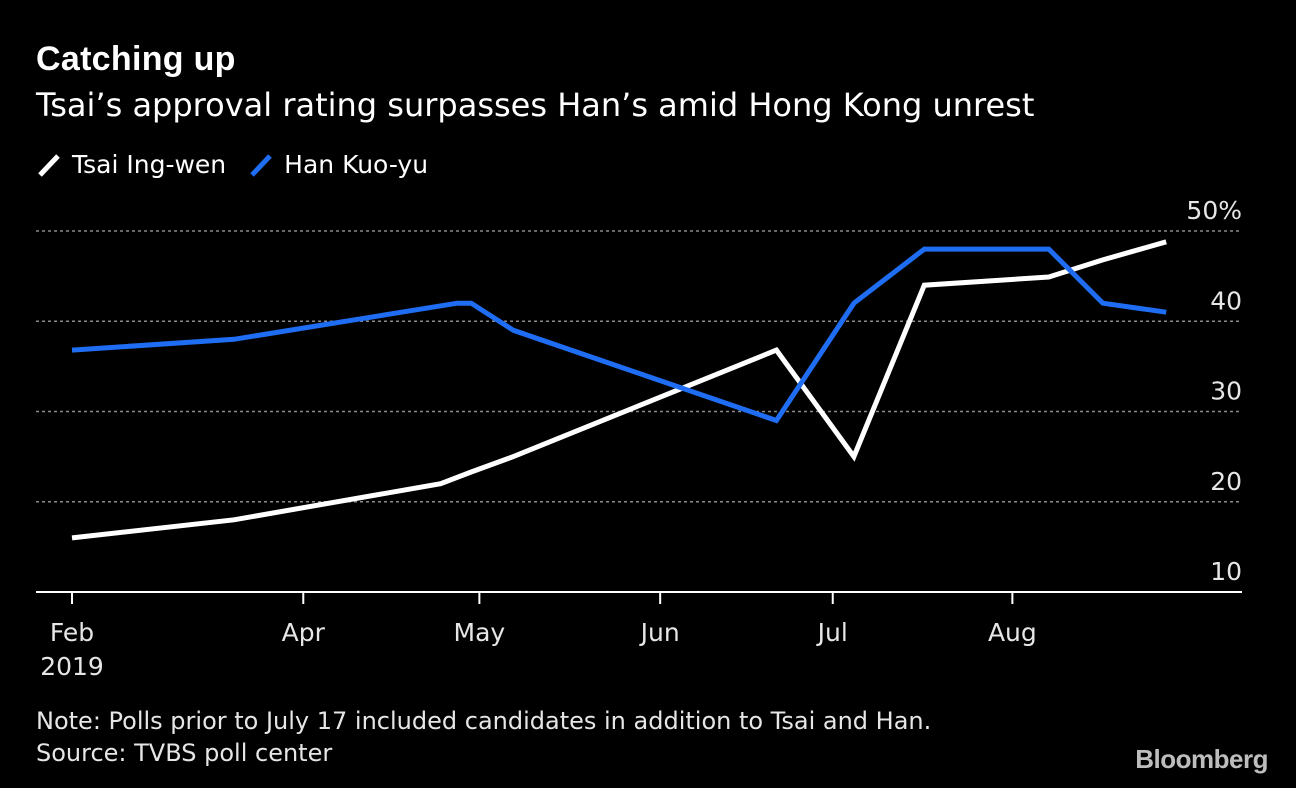 The height and width of the screenshot is (788, 1296). What do you see at coordinates (1214, 210) in the screenshot?
I see `y-tick-label: 50%` at bounding box center [1214, 210].